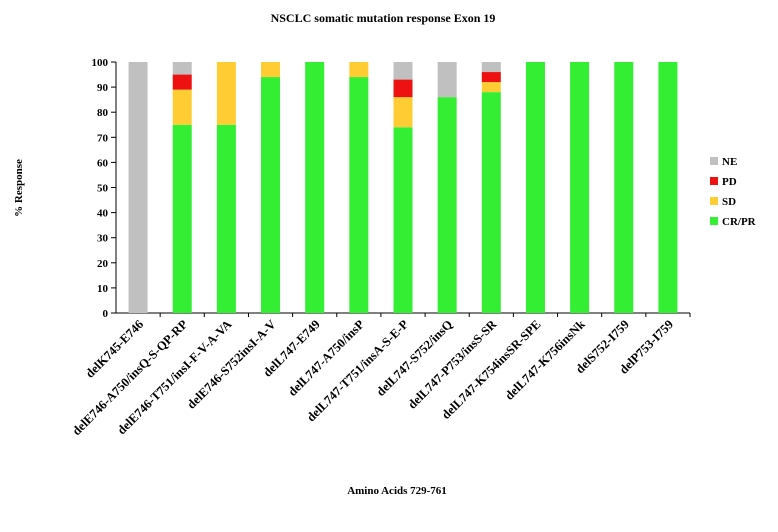 Image resolution: width=778 pixels, height=532 pixels. Describe the element at coordinates (729, 162) in the screenshot. I see `legend-label: NE` at that location.